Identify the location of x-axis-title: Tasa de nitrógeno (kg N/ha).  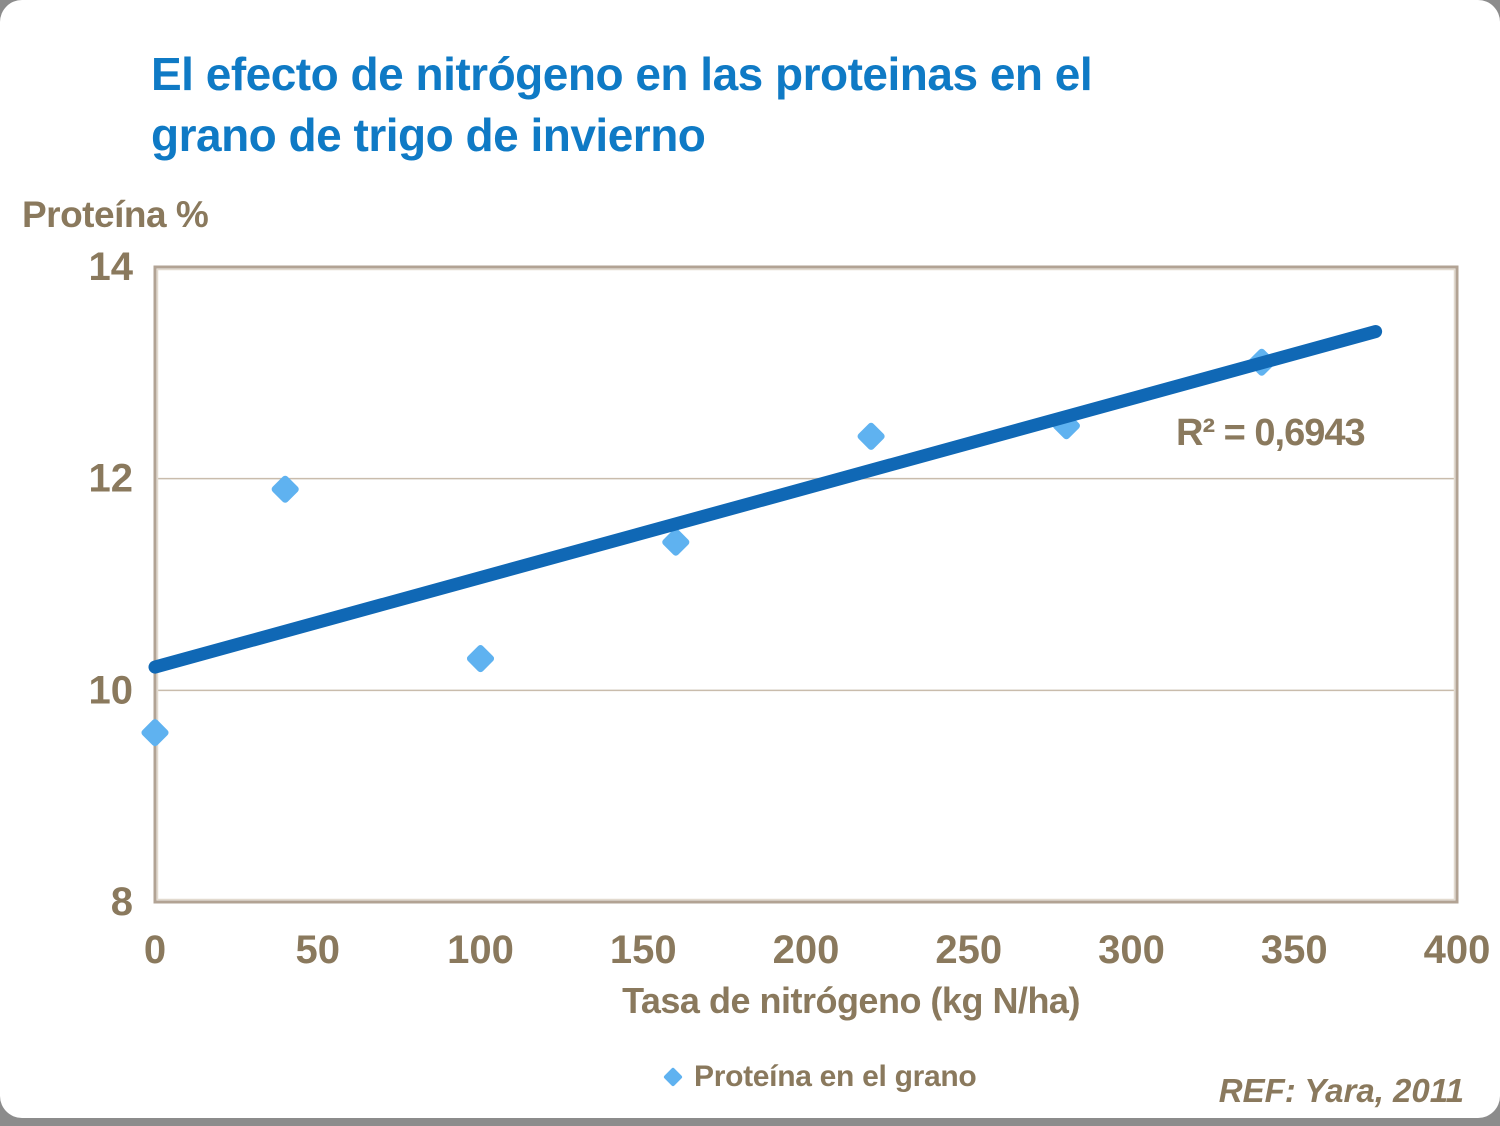
(851, 1000).